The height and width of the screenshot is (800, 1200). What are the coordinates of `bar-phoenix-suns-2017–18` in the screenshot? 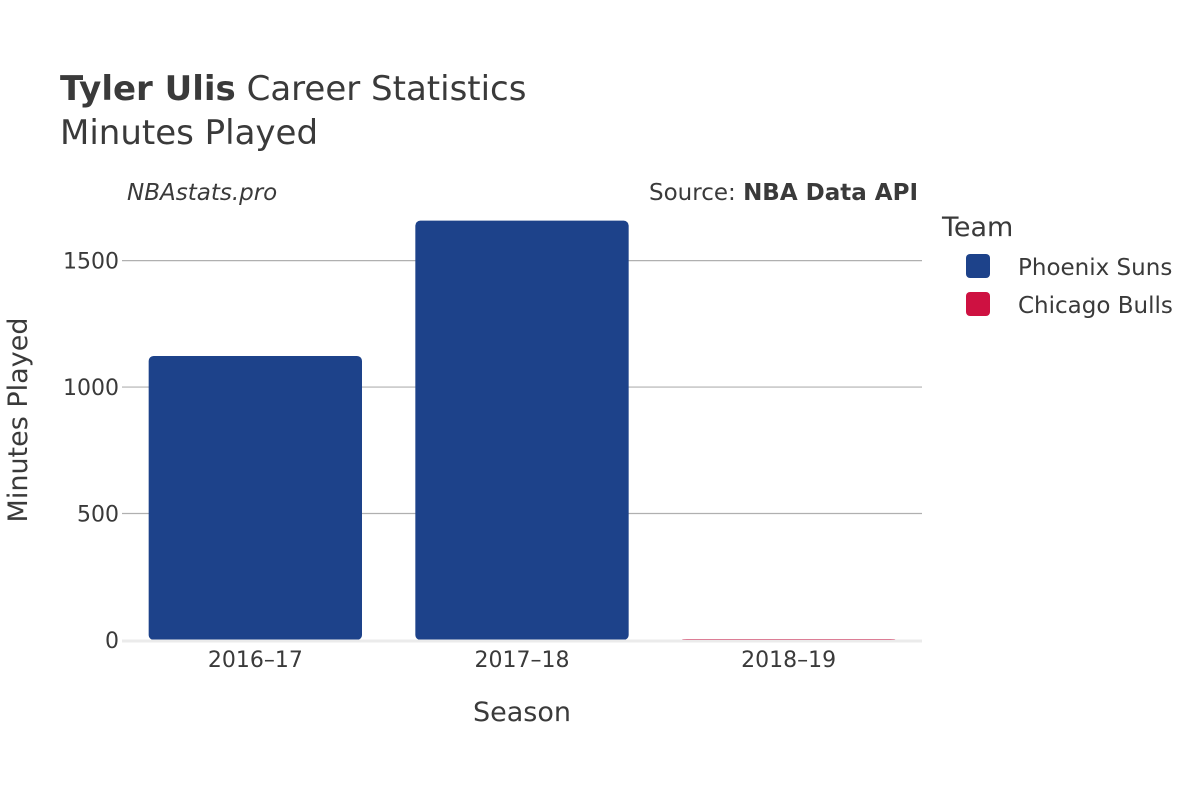 It's located at (522, 430).